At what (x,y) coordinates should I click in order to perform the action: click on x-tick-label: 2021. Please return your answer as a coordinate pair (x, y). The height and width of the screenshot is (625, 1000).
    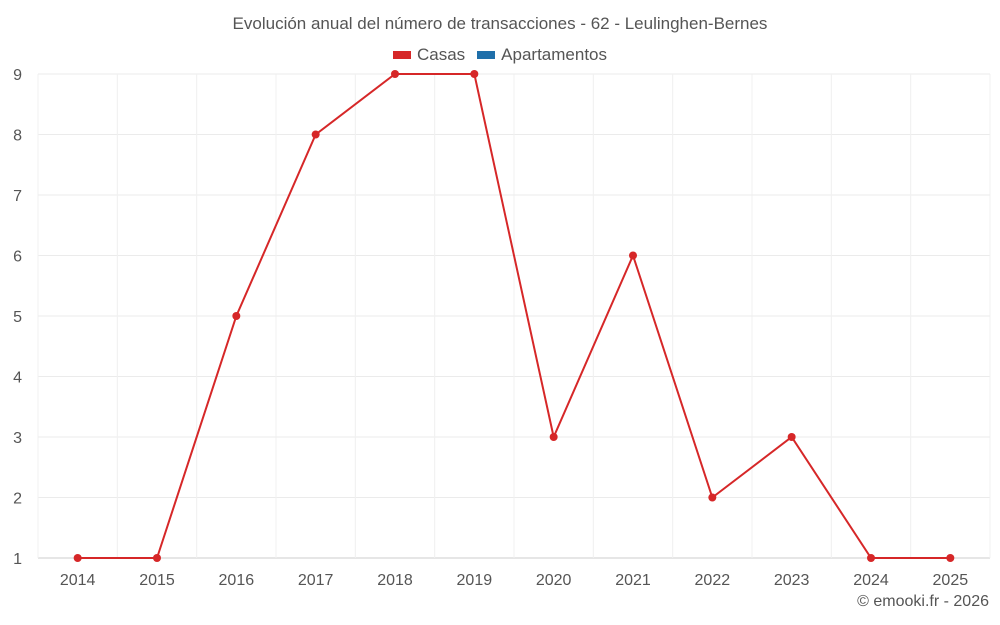
    Looking at the image, I should click on (633, 580).